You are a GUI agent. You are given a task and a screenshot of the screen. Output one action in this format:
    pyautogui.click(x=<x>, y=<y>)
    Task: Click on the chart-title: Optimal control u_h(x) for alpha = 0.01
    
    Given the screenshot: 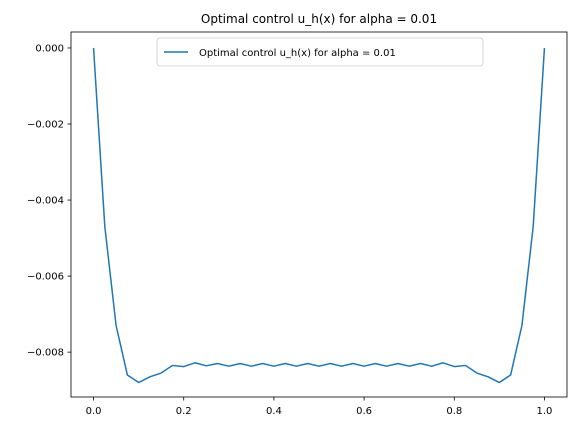 What is the action you would take?
    pyautogui.click(x=319, y=19)
    